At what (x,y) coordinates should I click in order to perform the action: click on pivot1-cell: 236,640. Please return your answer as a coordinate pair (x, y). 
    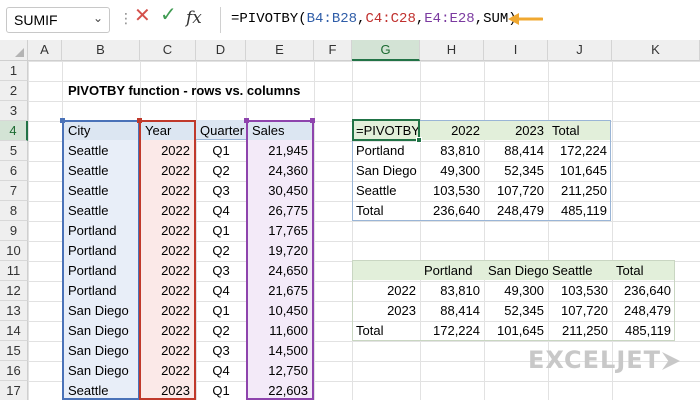
    Looking at the image, I should click on (456, 210).